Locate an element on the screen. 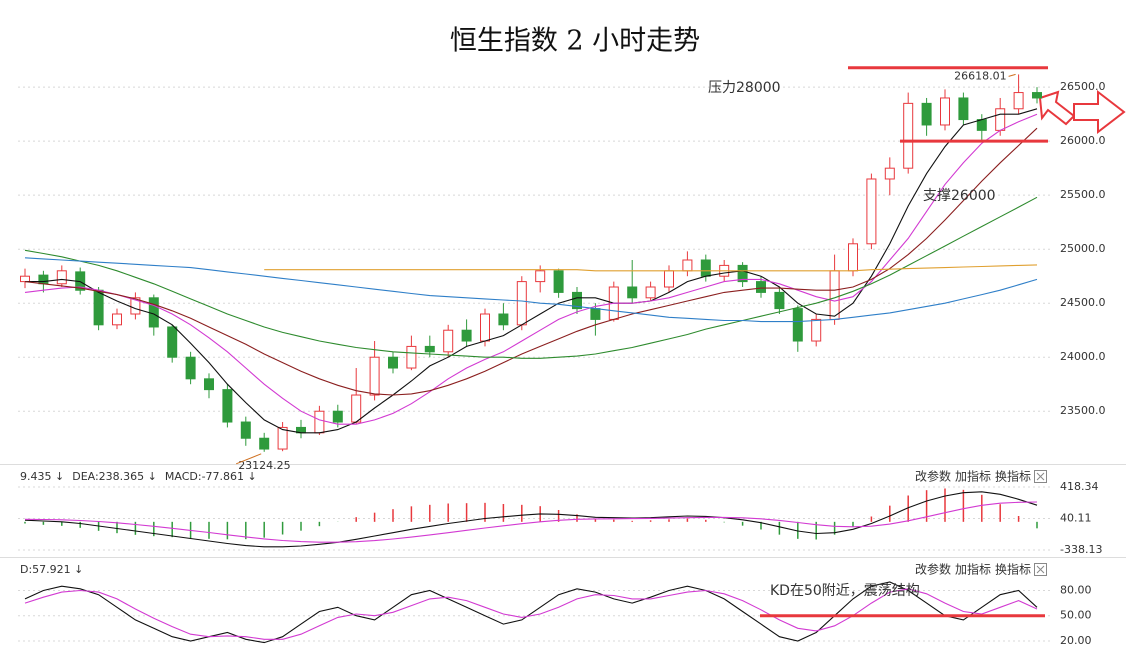 The height and width of the screenshot is (646, 1126). y-tick-label: 50.00 is located at coordinates (1076, 615).